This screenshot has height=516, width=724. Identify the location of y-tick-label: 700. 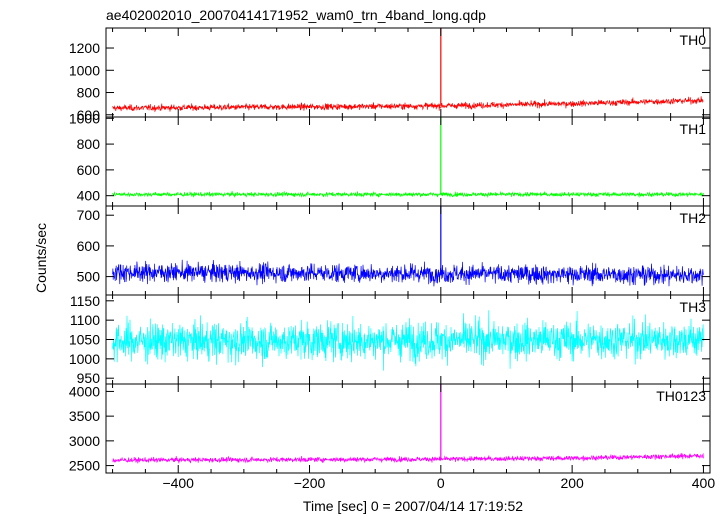
(89, 215).